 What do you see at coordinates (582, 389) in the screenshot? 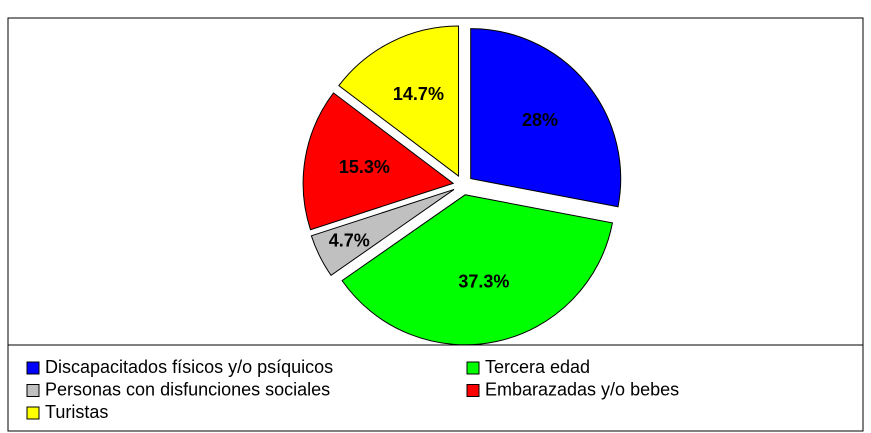
I see `legend-label: Embarazadas y/o bebes` at bounding box center [582, 389].